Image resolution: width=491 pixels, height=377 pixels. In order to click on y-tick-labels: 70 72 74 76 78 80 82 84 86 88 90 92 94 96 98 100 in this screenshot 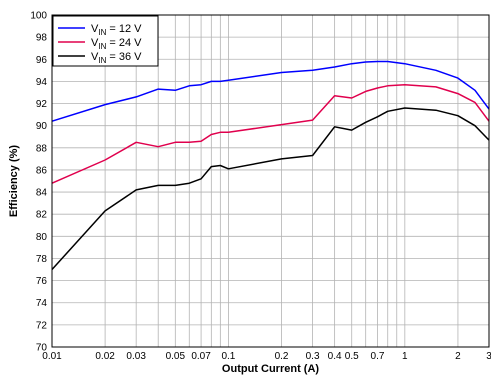, I will do `click(38, 182)`.